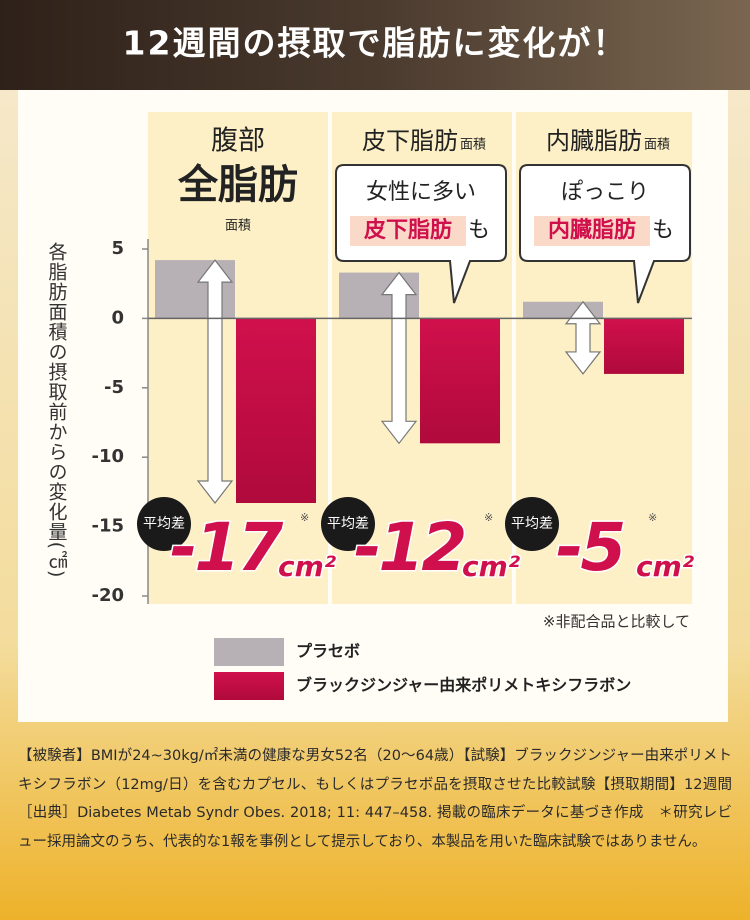  What do you see at coordinates (616, 622) in the screenshot?
I see `comparison-note: ※非配合品と比較して` at bounding box center [616, 622].